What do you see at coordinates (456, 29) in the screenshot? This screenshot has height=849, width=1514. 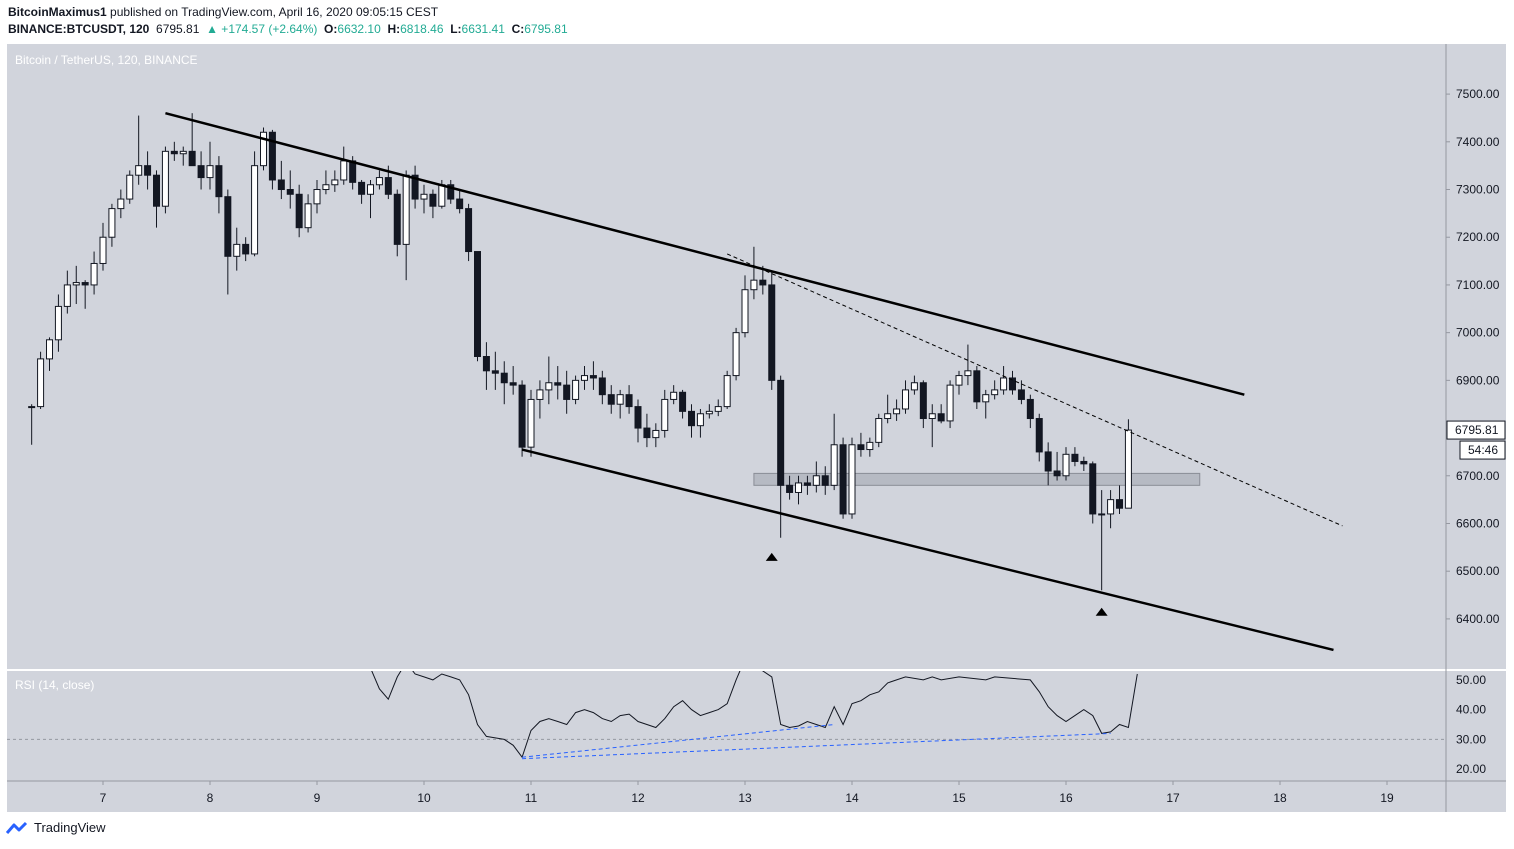 I see `low-label: L:` at bounding box center [456, 29].